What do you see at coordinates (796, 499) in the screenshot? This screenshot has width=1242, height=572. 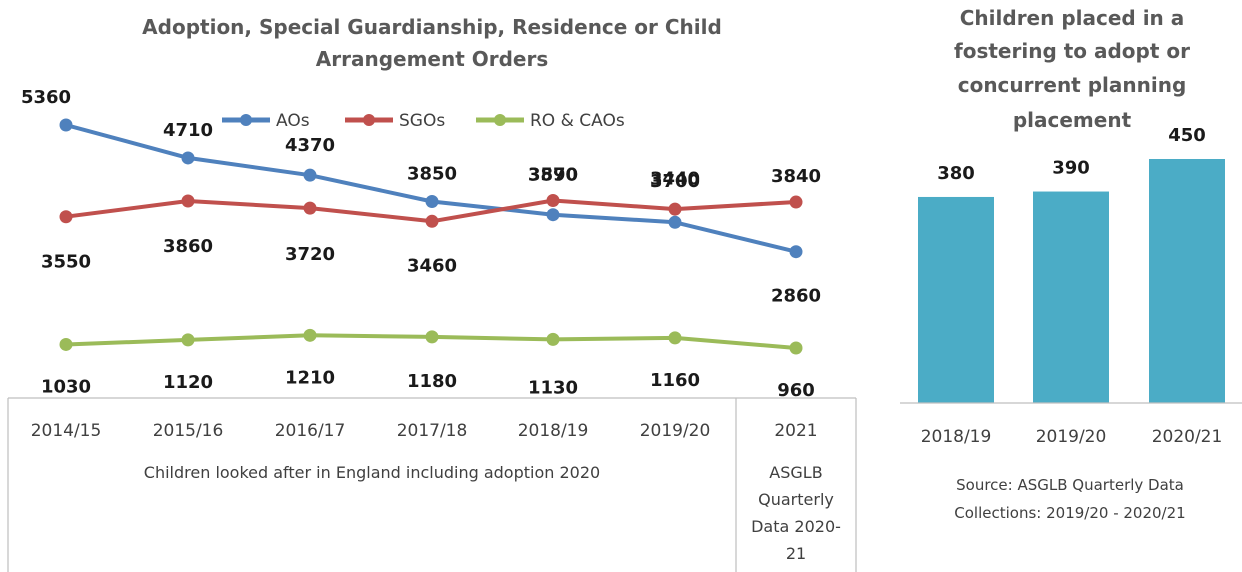 I see `category-group-label: Quarterly` at bounding box center [796, 499].